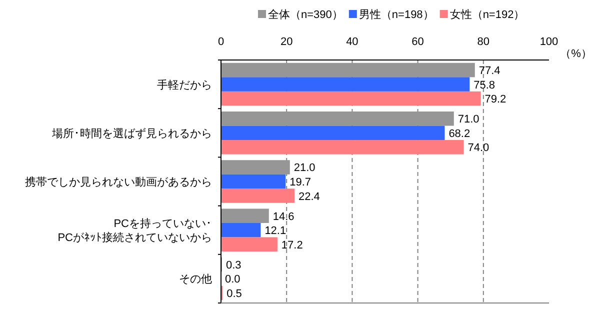 The image size is (604, 320). Describe the element at coordinates (487, 15) in the screenshot. I see `legend-label: 女性（n=192）` at that location.